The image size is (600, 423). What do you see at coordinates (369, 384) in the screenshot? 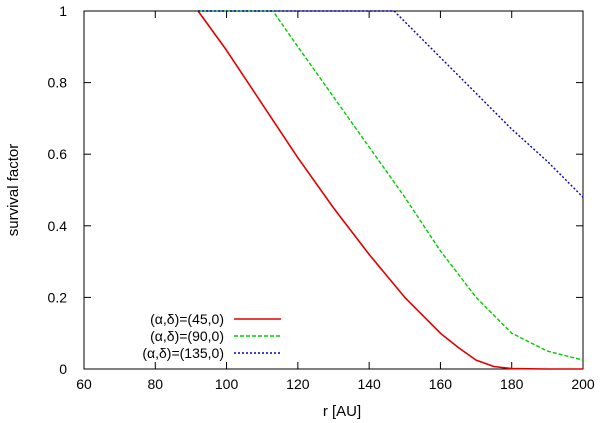
I see `x-tick-label: 140` at bounding box center [369, 384].